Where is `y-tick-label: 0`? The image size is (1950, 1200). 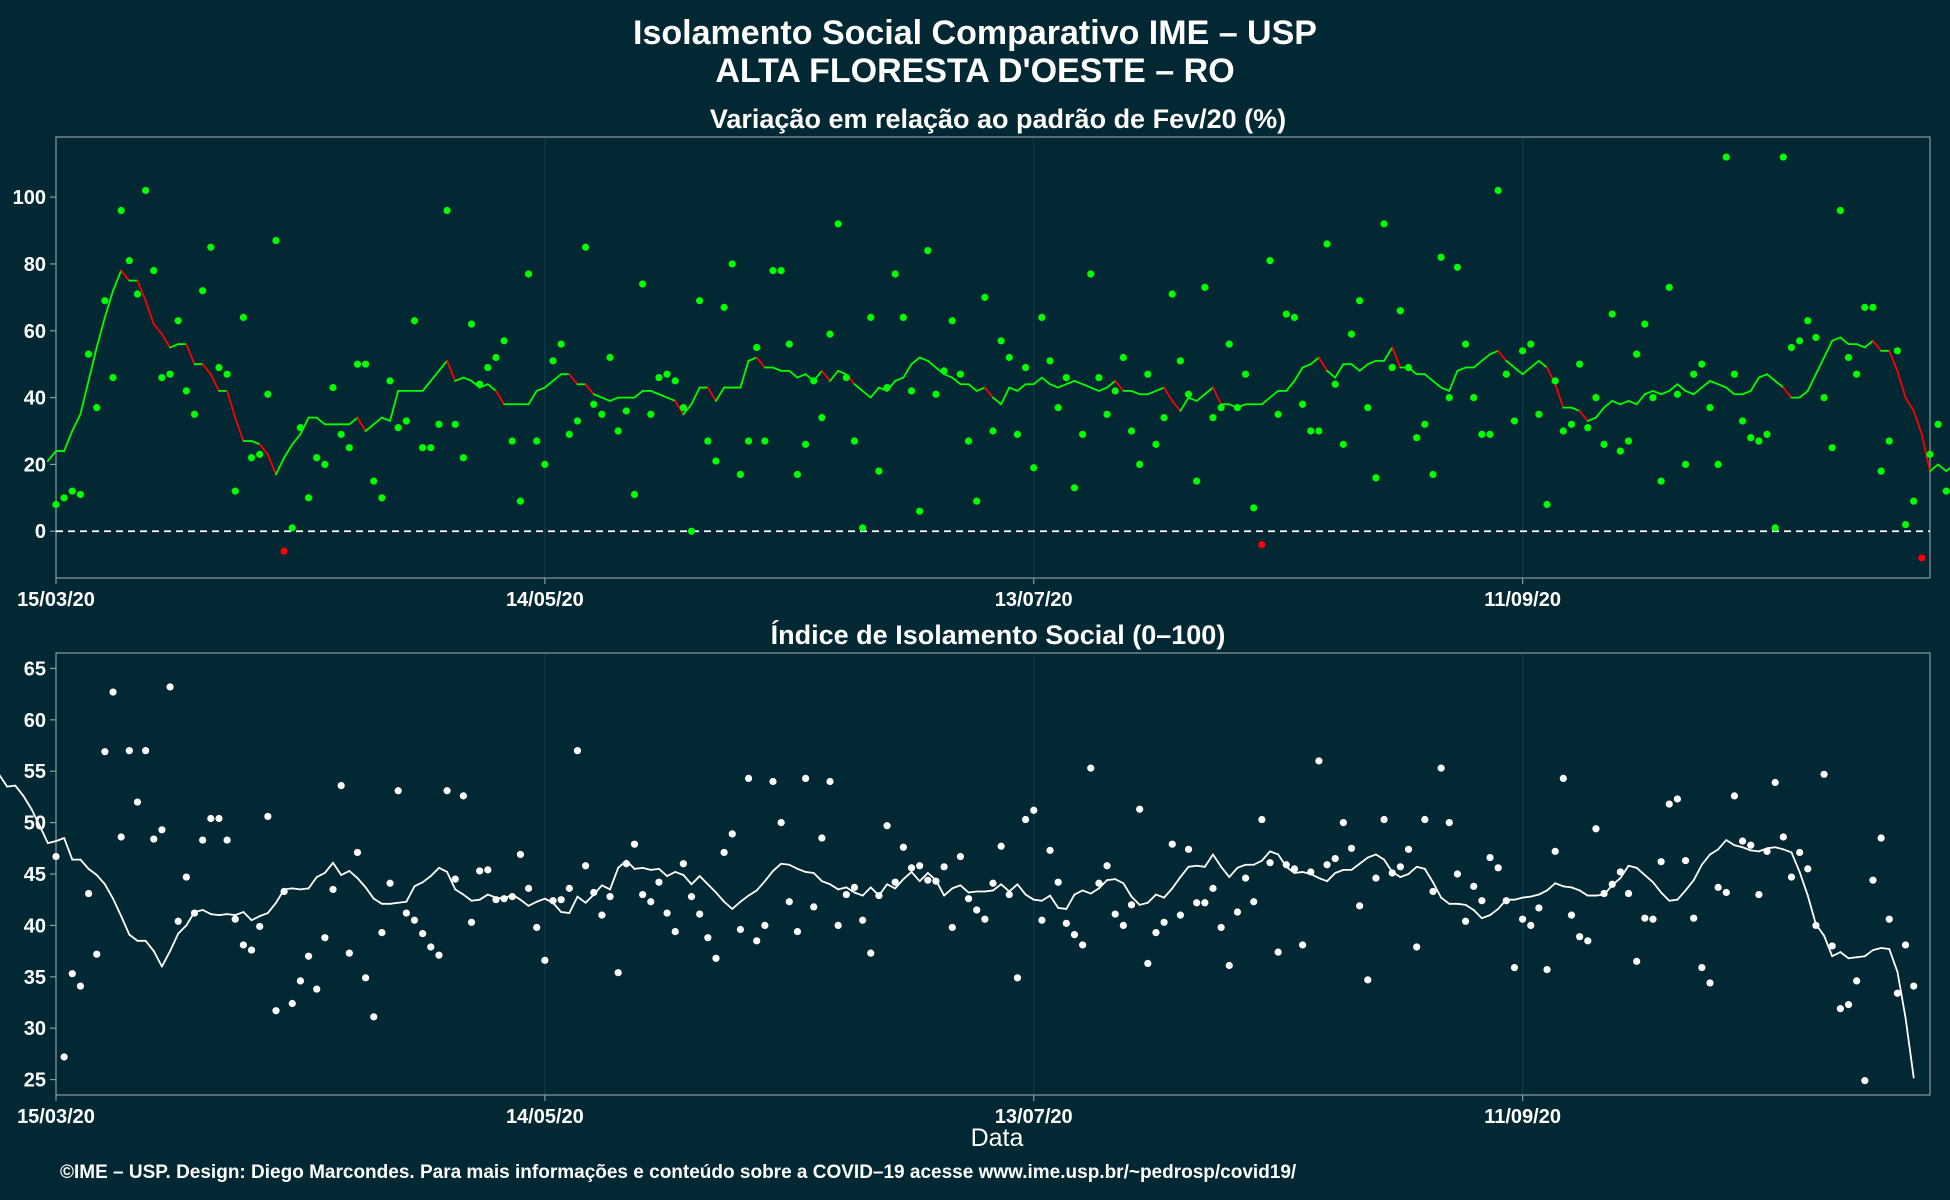
y-tick-label: 0 is located at coordinates (40, 532).